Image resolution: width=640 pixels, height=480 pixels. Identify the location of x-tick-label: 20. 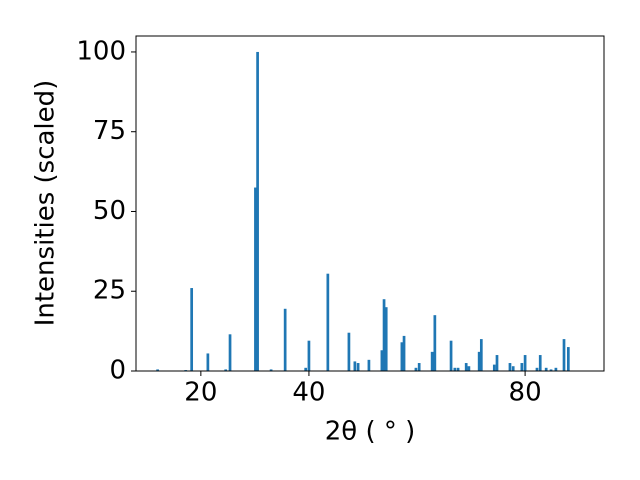
(200, 393).